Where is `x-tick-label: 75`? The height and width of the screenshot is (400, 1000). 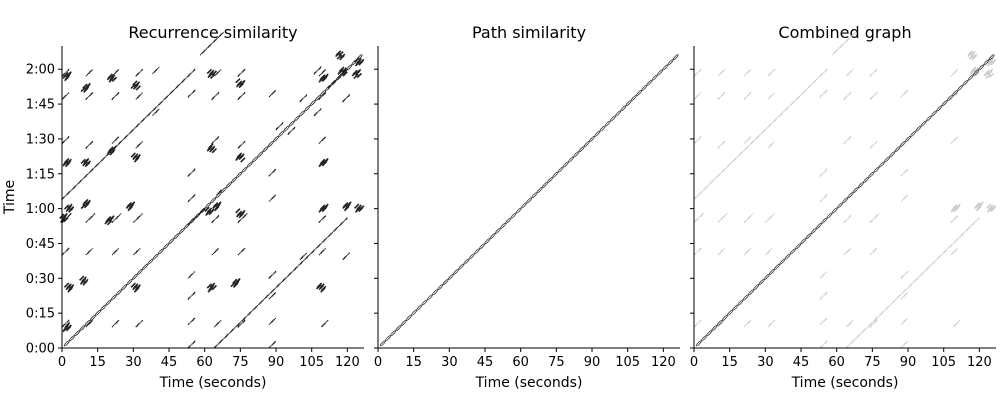
x-tick-label: 75 is located at coordinates (872, 362).